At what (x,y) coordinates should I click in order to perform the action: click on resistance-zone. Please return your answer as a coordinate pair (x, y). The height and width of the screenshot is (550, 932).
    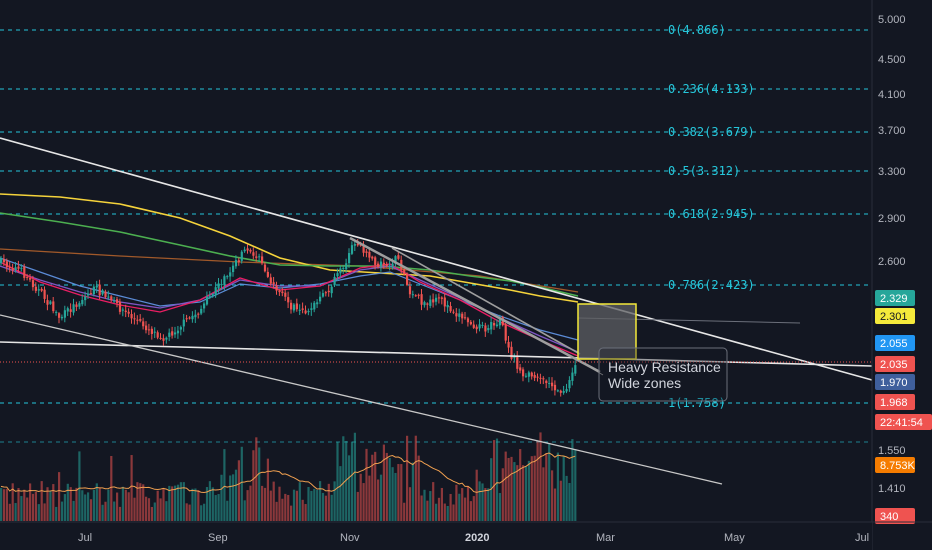
    Looking at the image, I should click on (607, 331).